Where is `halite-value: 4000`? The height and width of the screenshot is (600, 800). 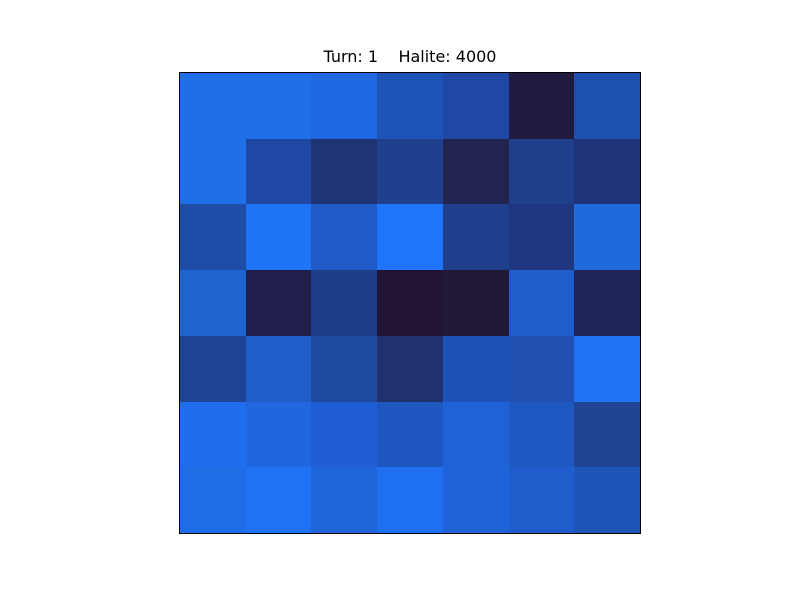 halite-value: 4000 is located at coordinates (476, 56).